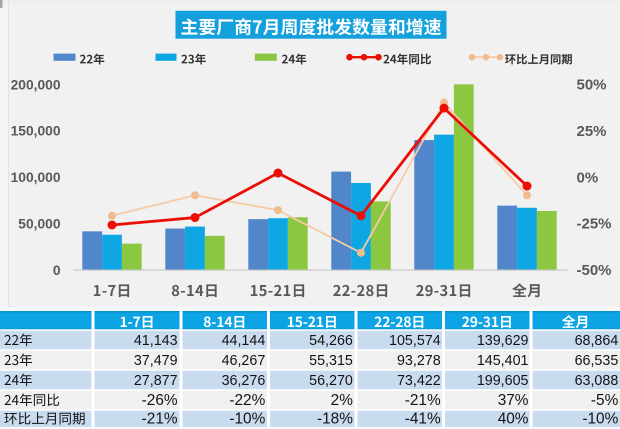 This screenshot has height=429, width=620. What do you see at coordinates (594, 224) in the screenshot?
I see `svg-text: -25%` at bounding box center [594, 224].